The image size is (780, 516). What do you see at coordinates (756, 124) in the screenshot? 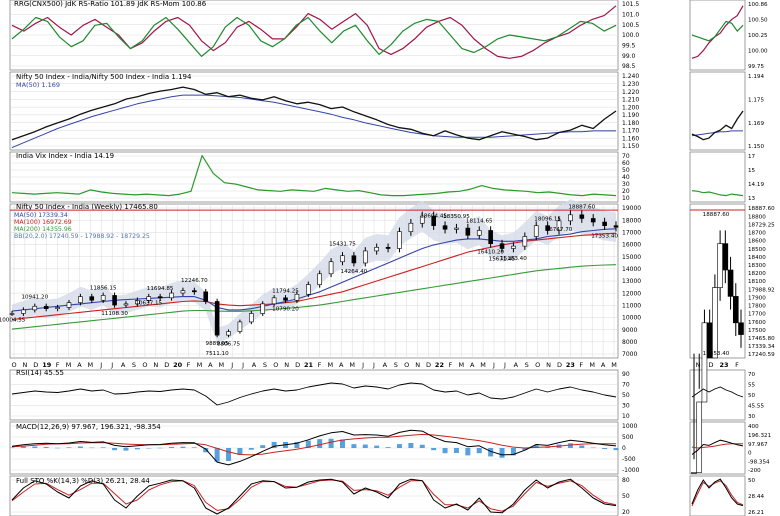
I see `side-y-tick-label: 1.169` at bounding box center [756, 124].